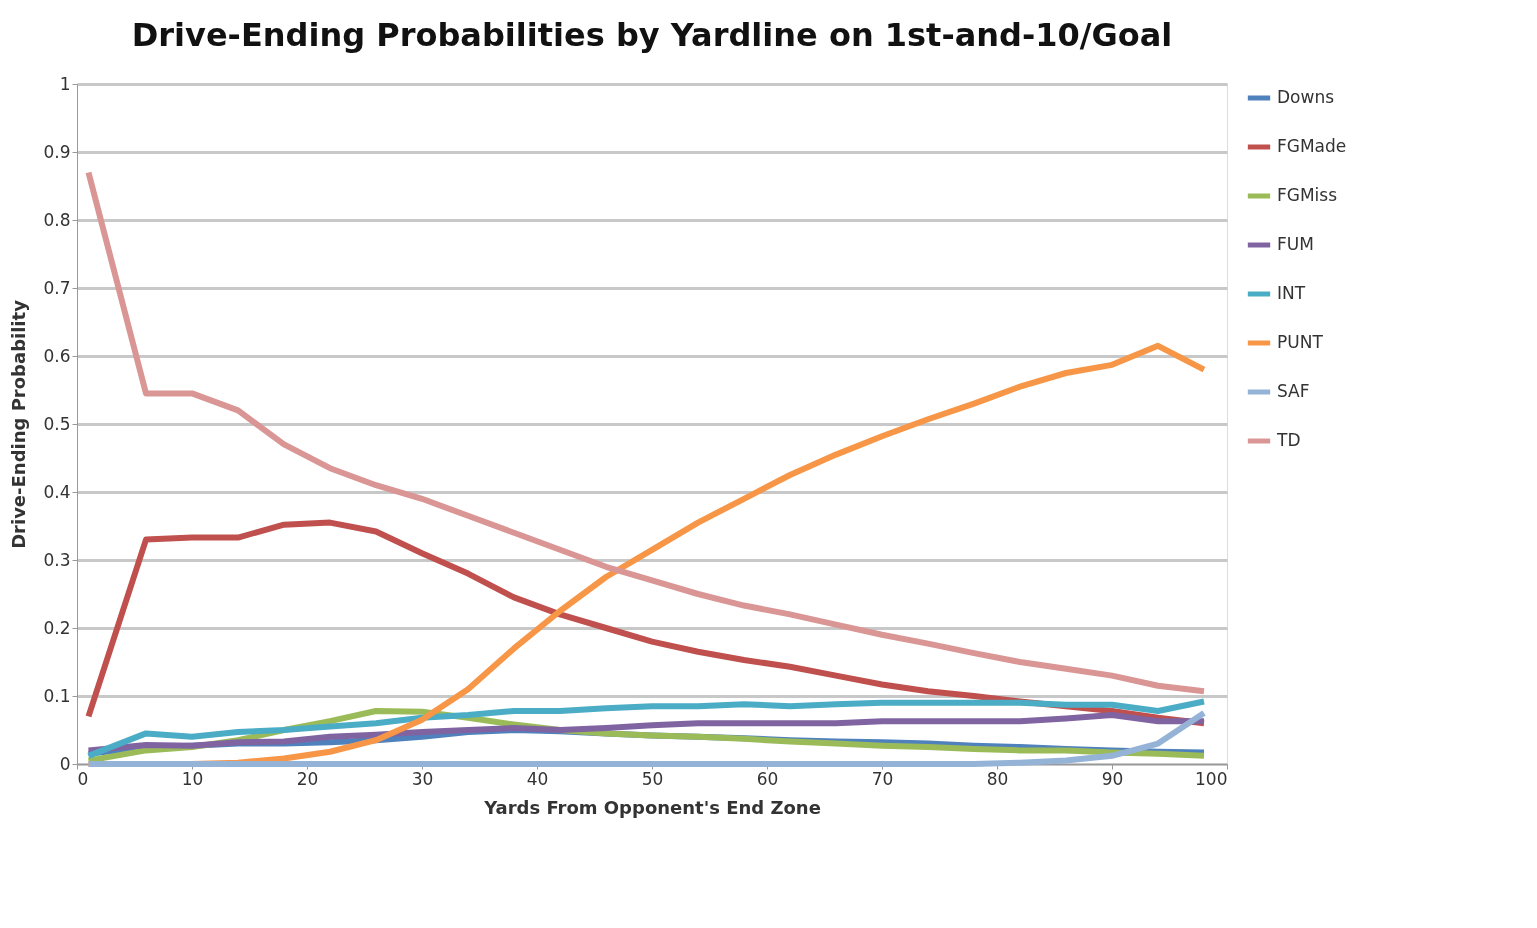  Describe the element at coordinates (19, 424) in the screenshot. I see `y-axis-title: Drive-Ending Probability` at that location.